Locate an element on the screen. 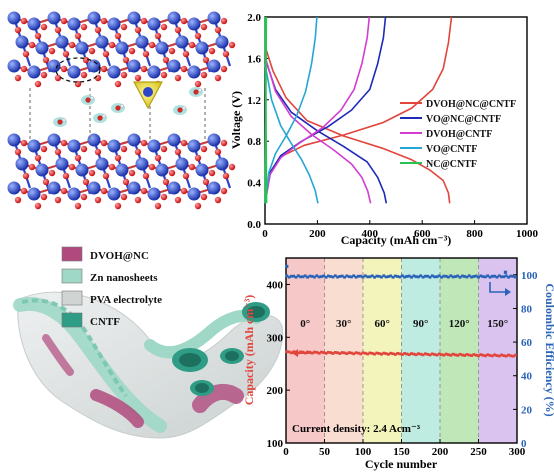  chart1-x-tick-label: 400 is located at coordinates (370, 234).